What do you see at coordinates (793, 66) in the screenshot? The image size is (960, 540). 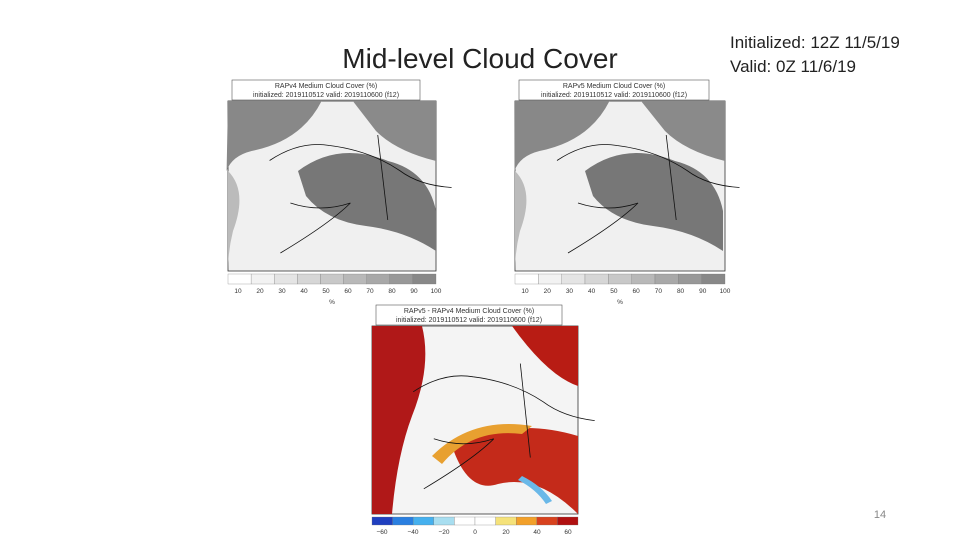 I see `valid-text: Valid: 0Z 11/6/19` at bounding box center [793, 66].